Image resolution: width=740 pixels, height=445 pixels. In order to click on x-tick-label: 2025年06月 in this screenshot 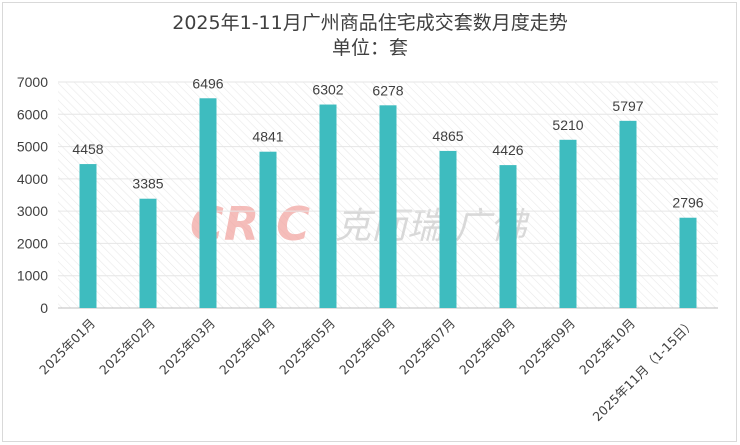, I will do `click(367, 347)`.